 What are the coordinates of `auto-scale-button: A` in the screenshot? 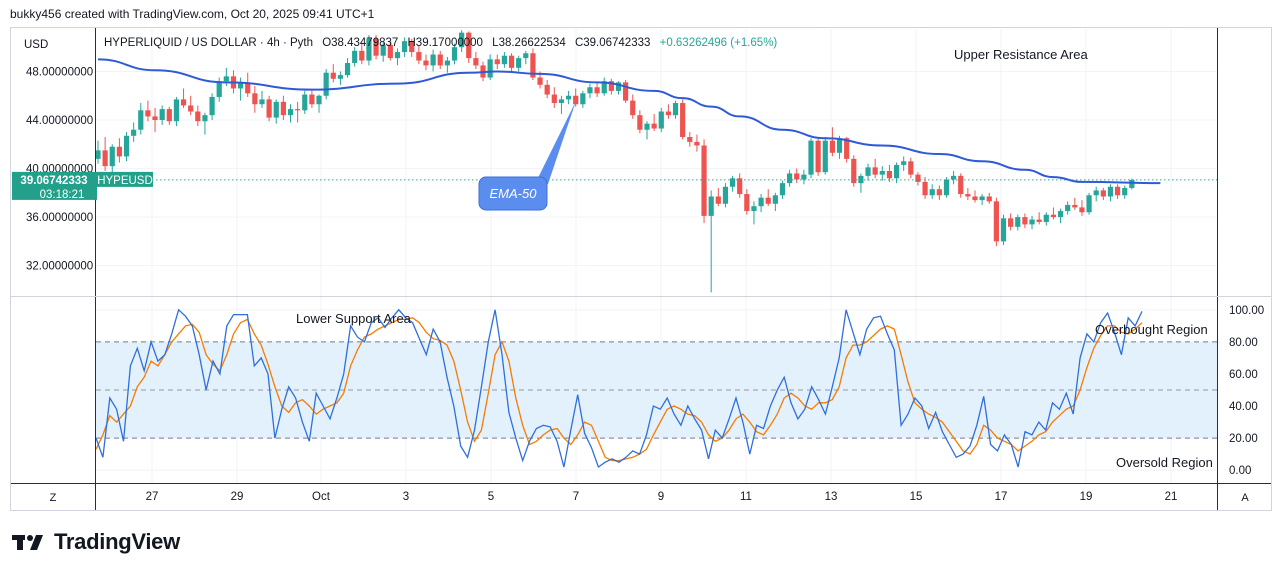 It's located at (1245, 498).